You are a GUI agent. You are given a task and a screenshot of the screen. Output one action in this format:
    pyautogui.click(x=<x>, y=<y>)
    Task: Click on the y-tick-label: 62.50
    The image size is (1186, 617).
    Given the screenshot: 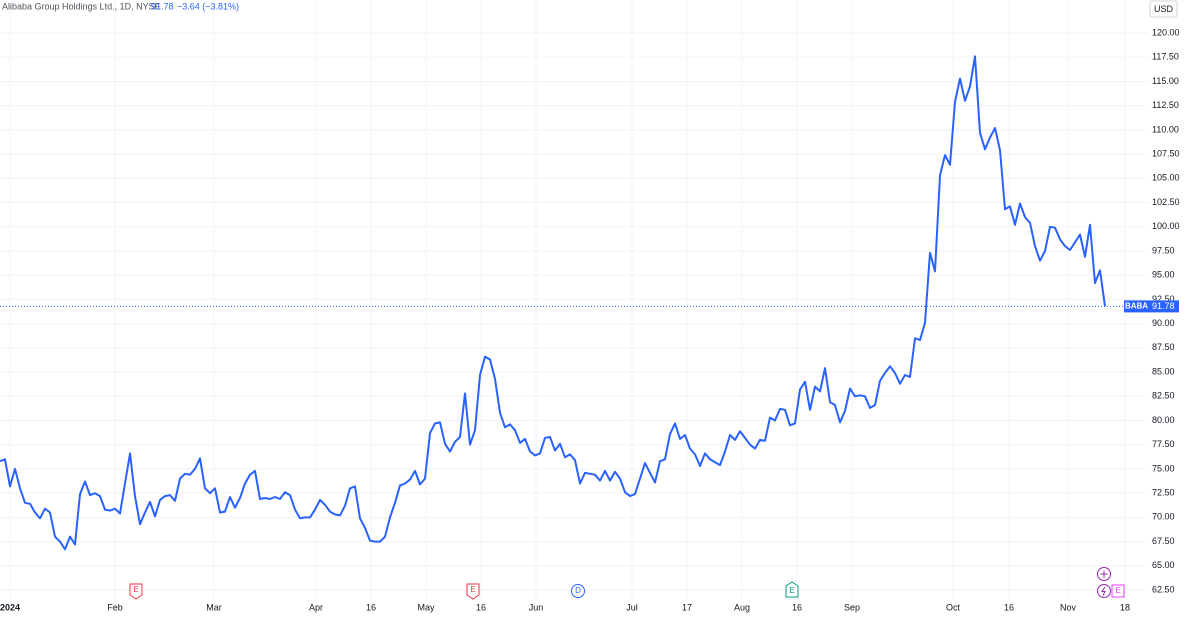 What is the action you would take?
    pyautogui.click(x=1163, y=589)
    